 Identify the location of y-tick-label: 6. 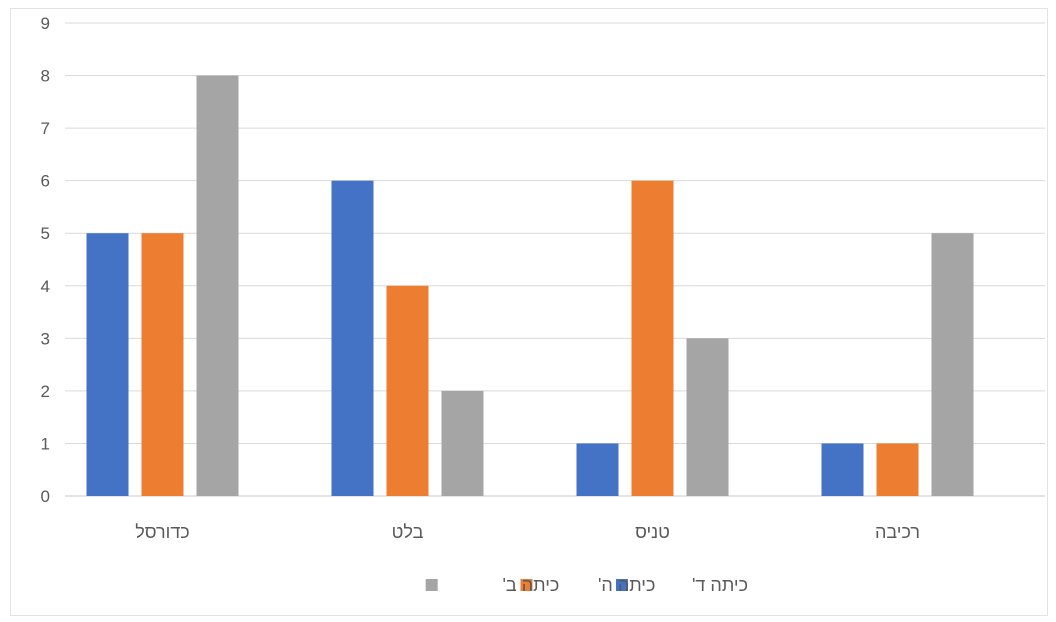
(45, 181).